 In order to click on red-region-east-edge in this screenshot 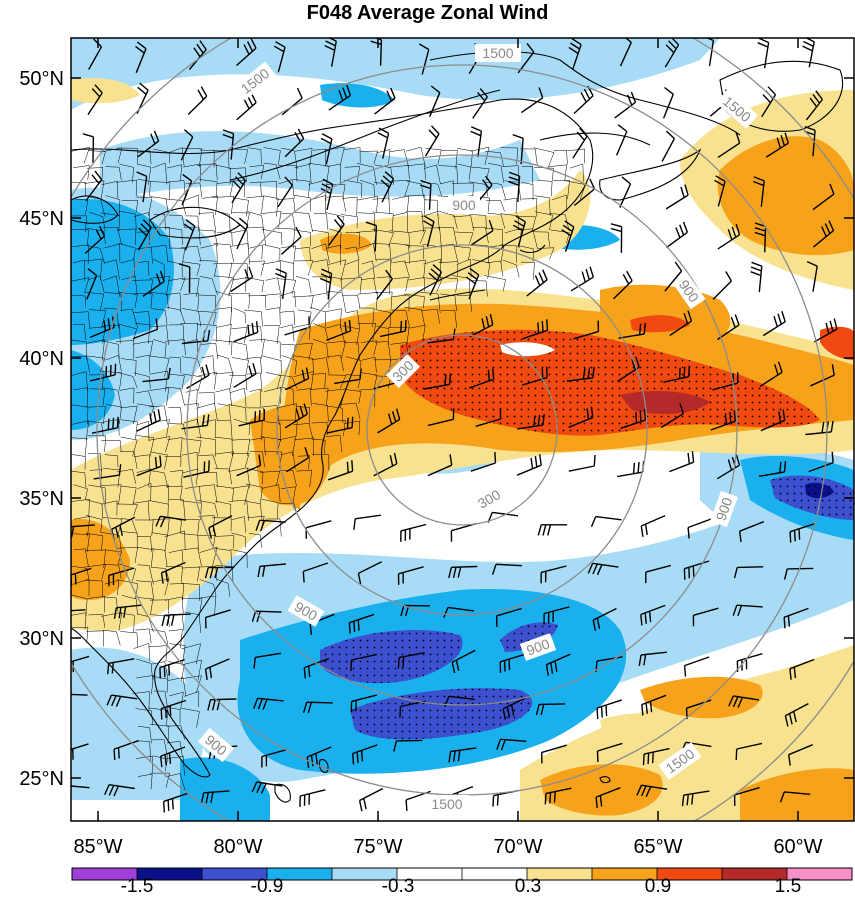, I will do `click(837, 343)`.